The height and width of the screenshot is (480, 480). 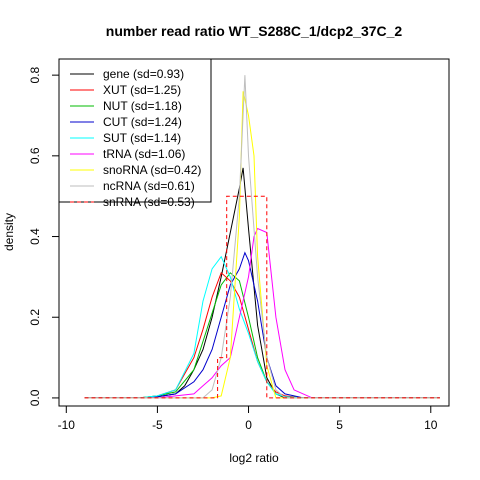 I want to click on y-tick-label: 0.6, so click(x=35, y=155).